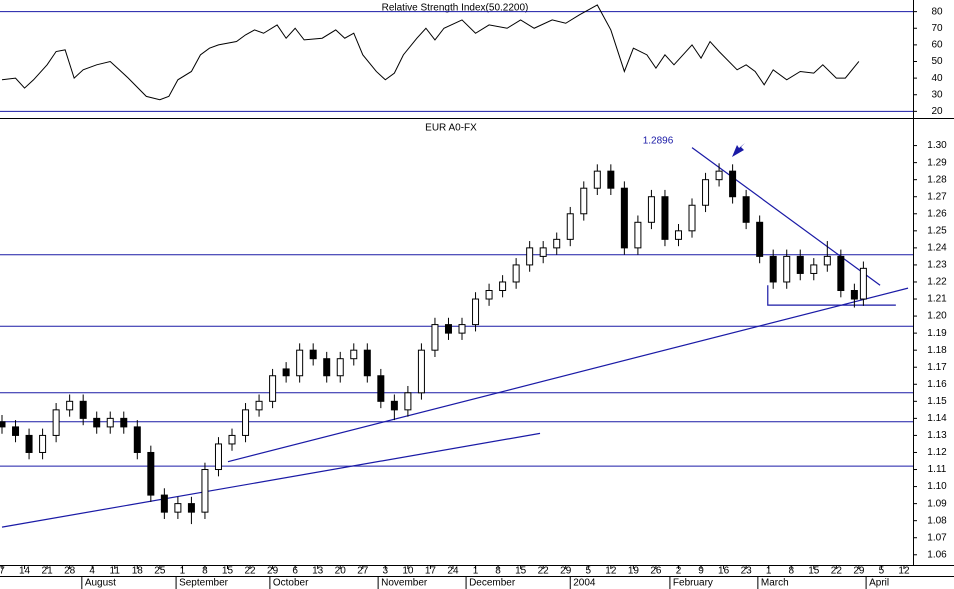 This screenshot has height=589, width=954. I want to click on price-title: EUR A0-FX, so click(451, 128).